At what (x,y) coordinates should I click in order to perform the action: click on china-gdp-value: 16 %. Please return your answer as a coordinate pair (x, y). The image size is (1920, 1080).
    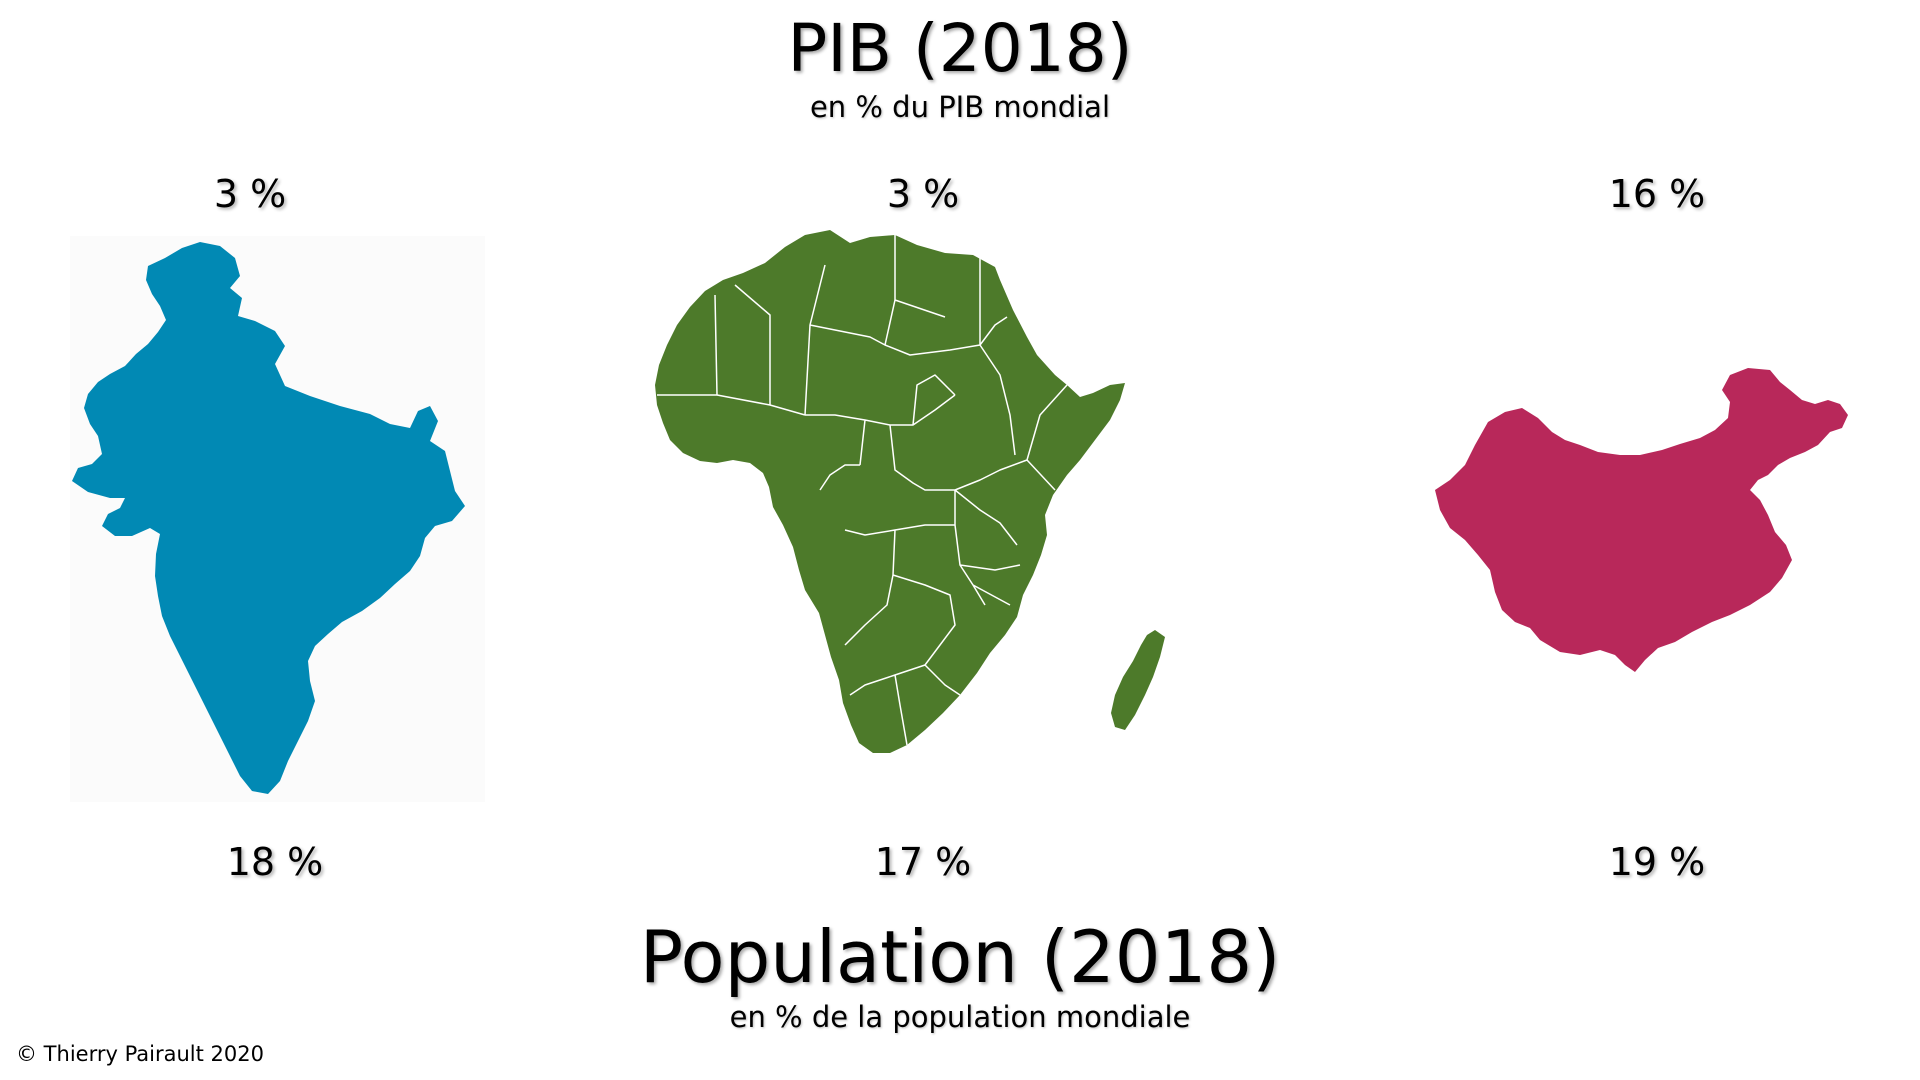
    Looking at the image, I should click on (1657, 194).